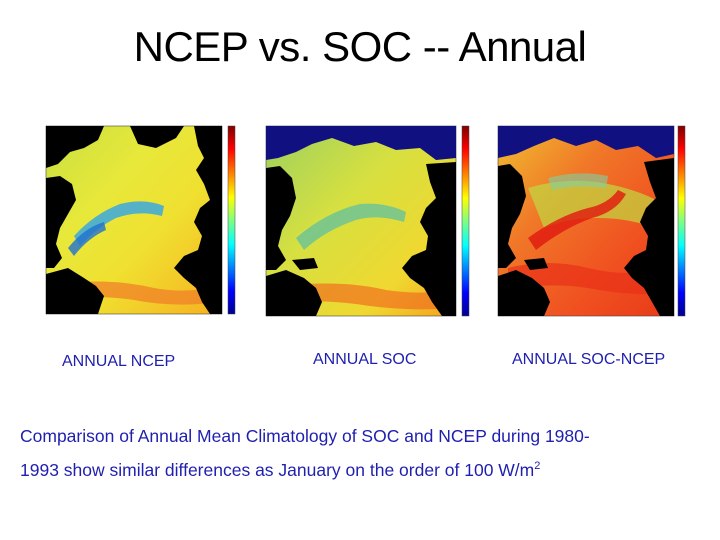 The height and width of the screenshot is (540, 720). What do you see at coordinates (157, 137) in the screenshot?
I see `land-greenland` at bounding box center [157, 137].